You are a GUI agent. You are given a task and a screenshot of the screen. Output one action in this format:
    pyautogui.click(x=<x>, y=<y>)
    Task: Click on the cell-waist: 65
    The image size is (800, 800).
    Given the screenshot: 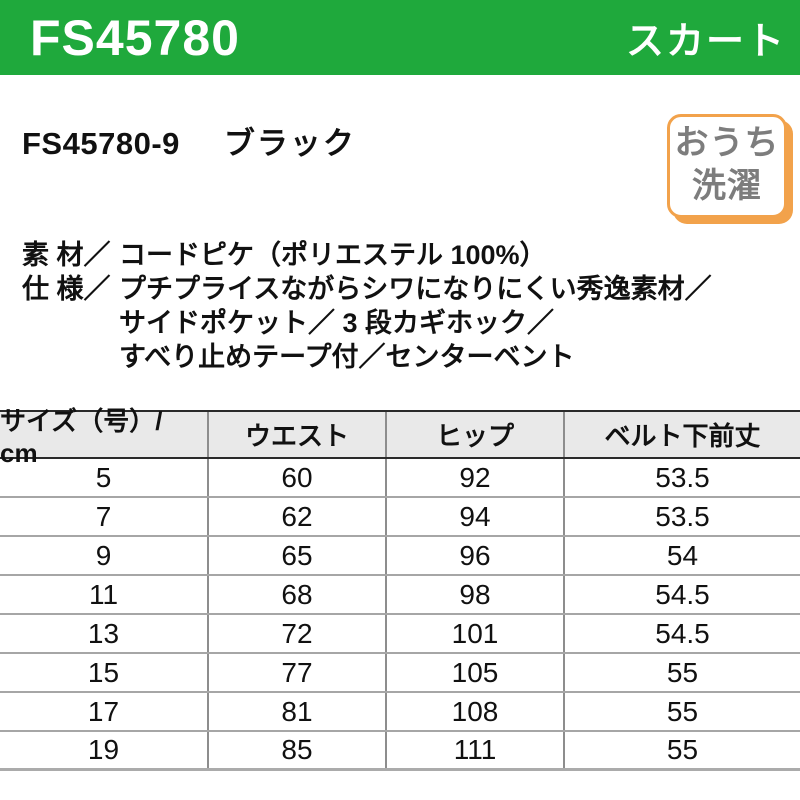 What is the action you would take?
    pyautogui.click(x=296, y=555)
    